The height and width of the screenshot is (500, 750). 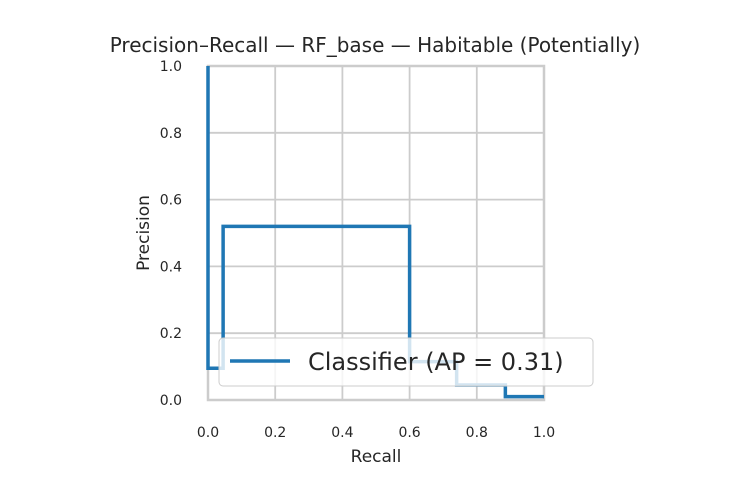 I want to click on y-tick-label: 1.0, so click(x=171, y=67).